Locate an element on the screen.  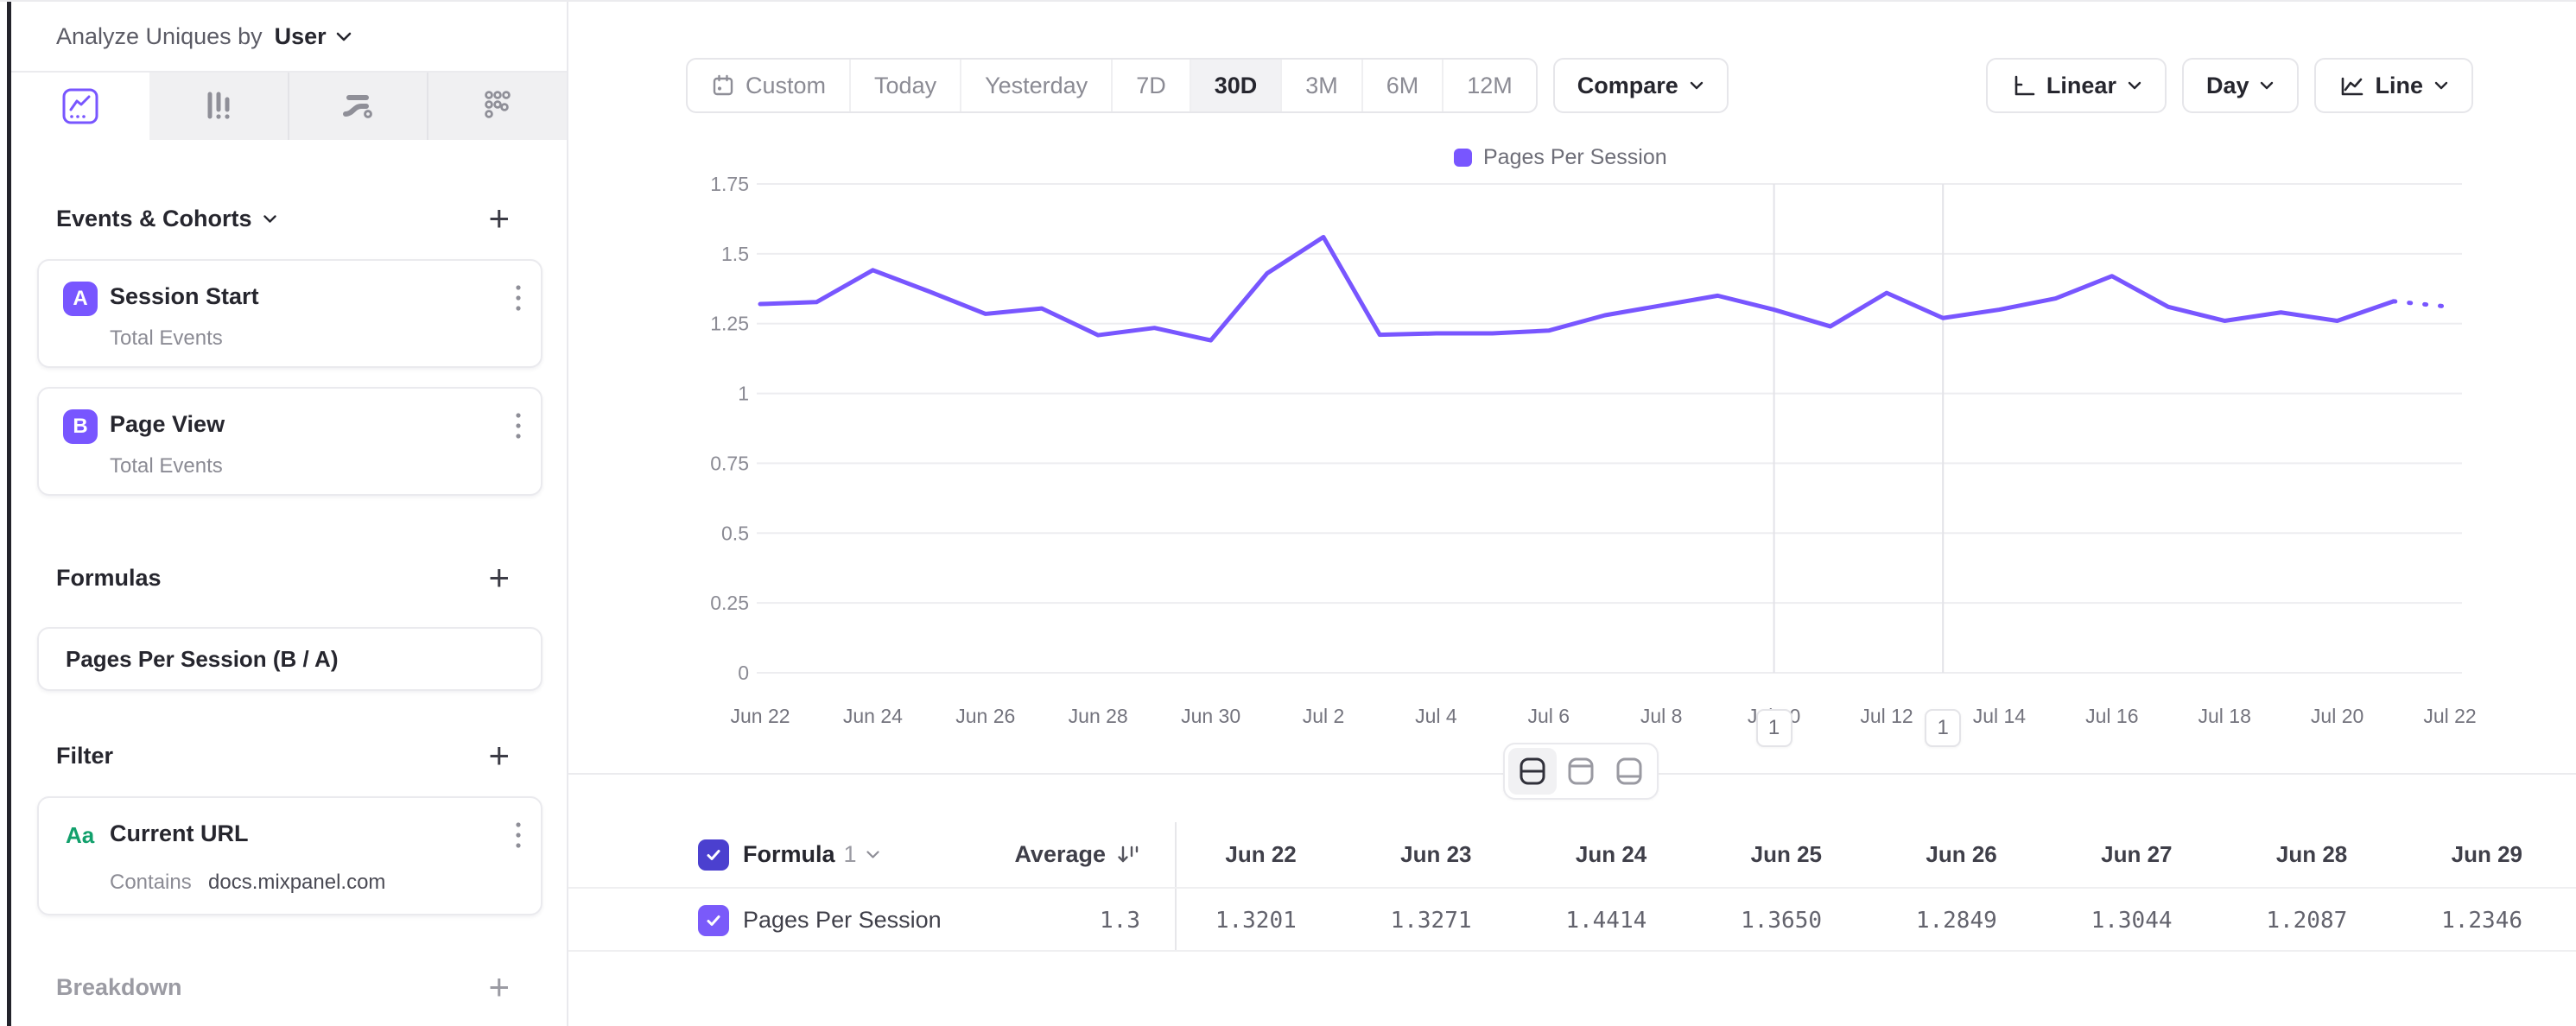
interval-dropdown: Day is located at coordinates (2240, 85).